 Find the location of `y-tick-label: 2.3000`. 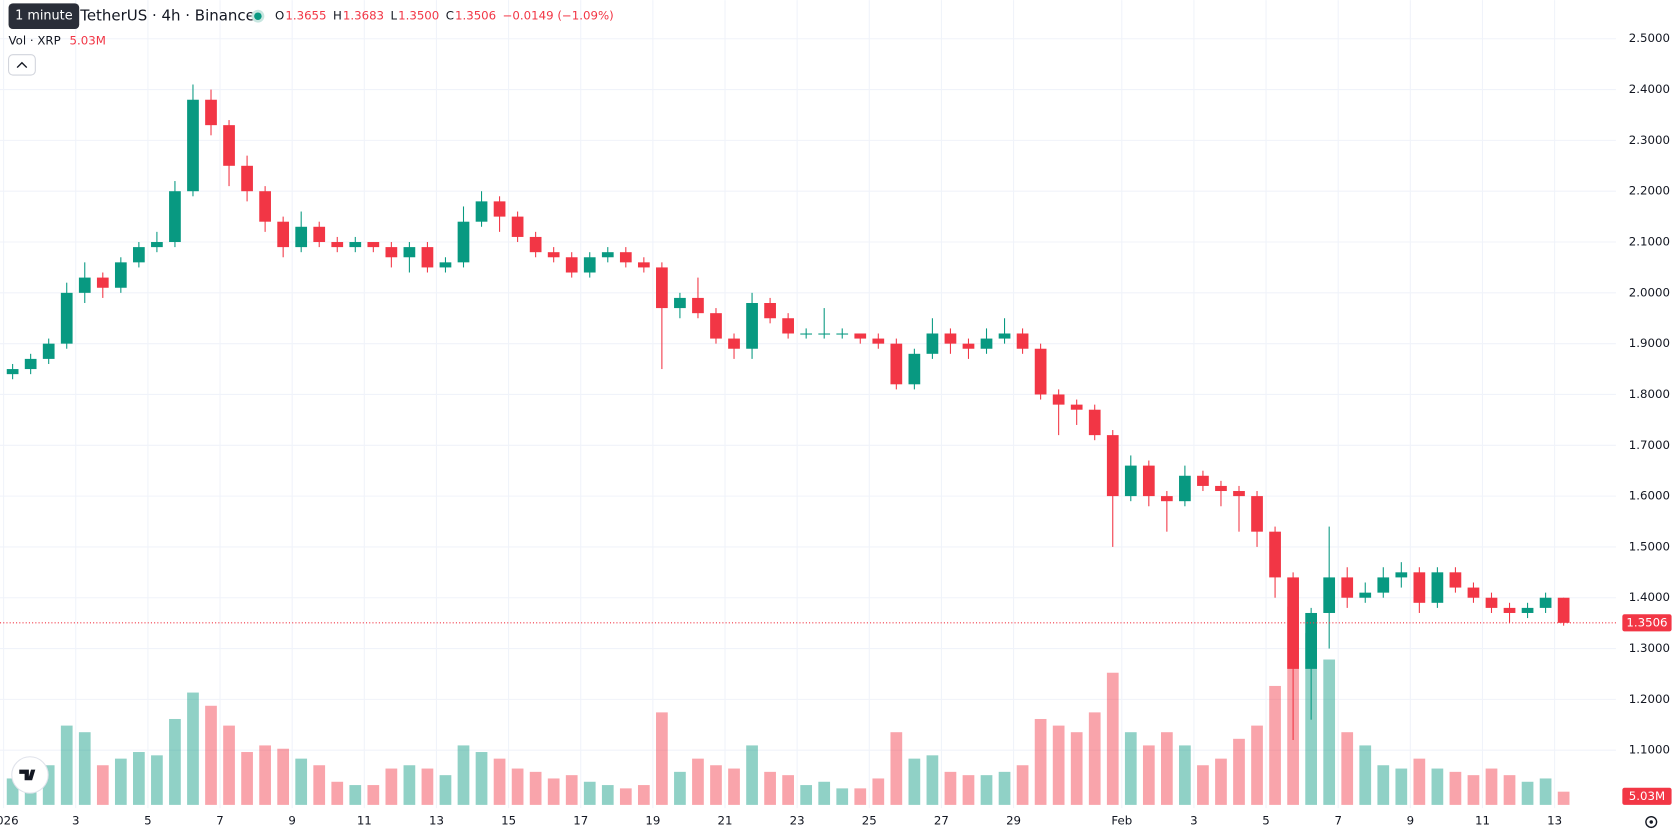

y-tick-label: 2.3000 is located at coordinates (1649, 140).